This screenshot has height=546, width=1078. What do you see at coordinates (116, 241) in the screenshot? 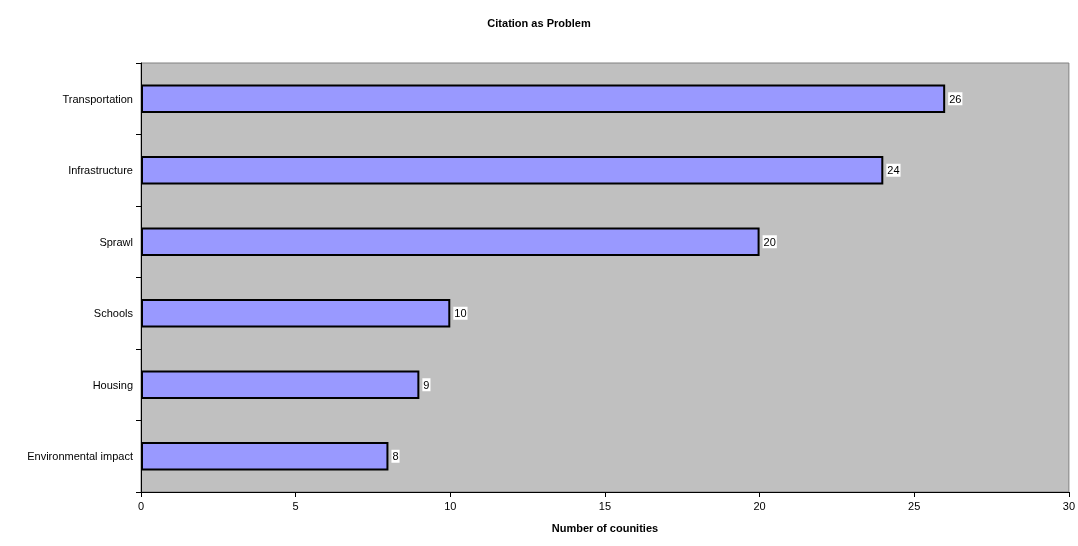
I see `y-tick-label: Sprawl` at bounding box center [116, 241].